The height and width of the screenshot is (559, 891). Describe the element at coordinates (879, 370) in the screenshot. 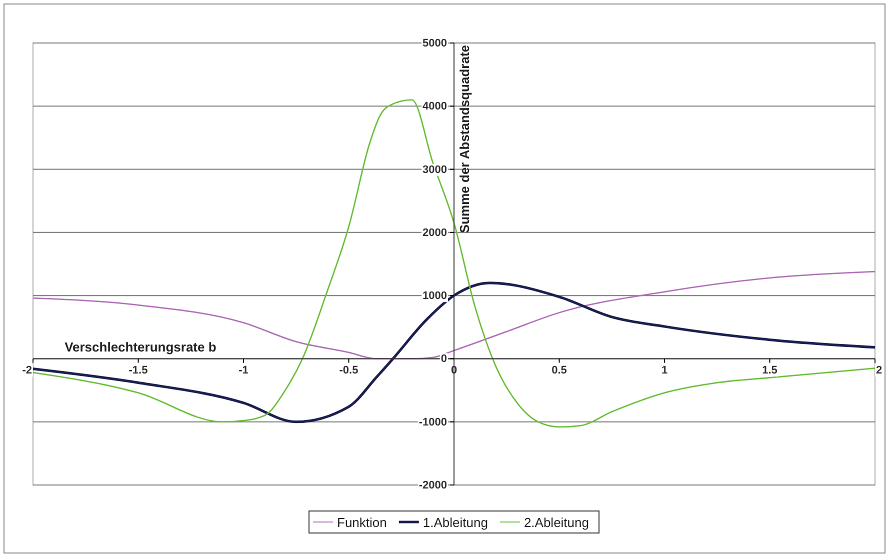

I see `x-tick-label: 2` at that location.